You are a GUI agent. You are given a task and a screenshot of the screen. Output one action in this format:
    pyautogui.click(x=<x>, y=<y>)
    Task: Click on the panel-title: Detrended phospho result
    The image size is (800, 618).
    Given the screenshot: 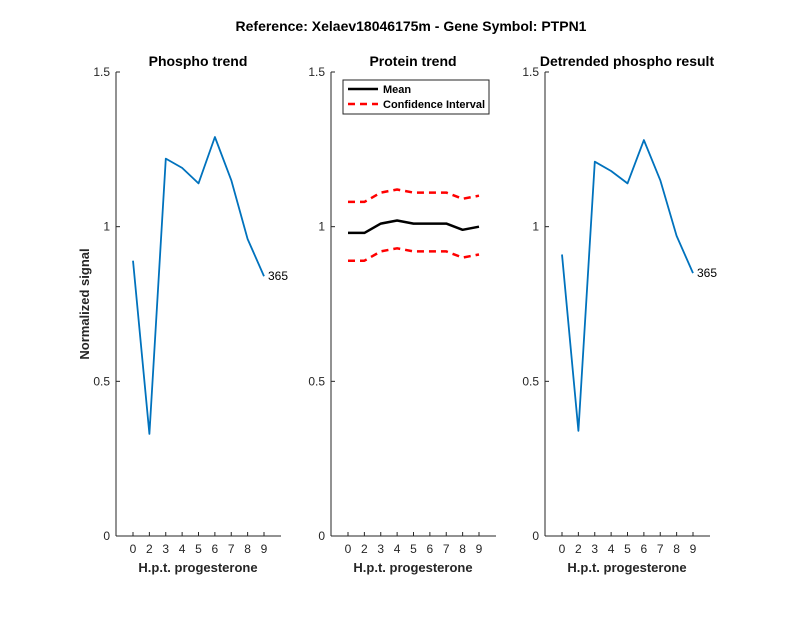 What is the action you would take?
    pyautogui.click(x=627, y=61)
    